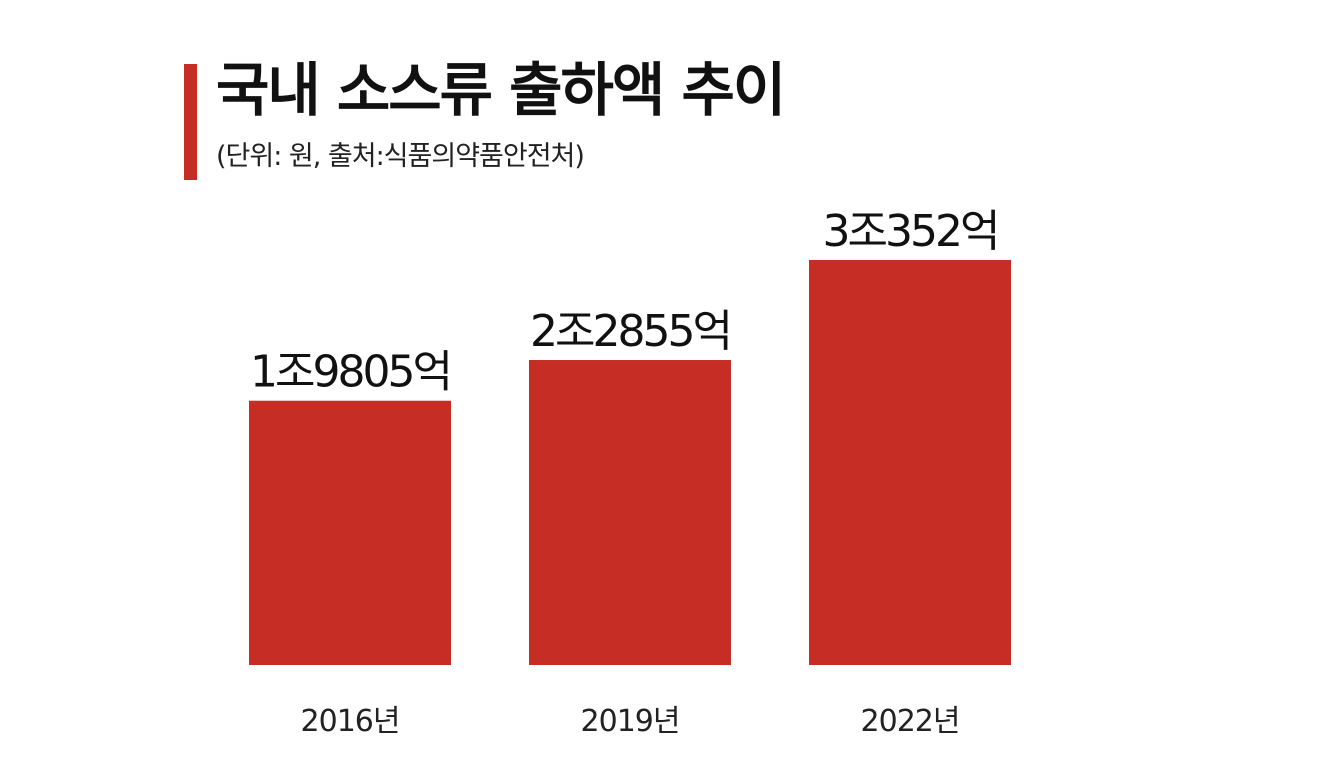 The width and height of the screenshot is (1340, 761). I want to click on chart-title: 국내 소스류 출하액 추이, so click(501, 90).